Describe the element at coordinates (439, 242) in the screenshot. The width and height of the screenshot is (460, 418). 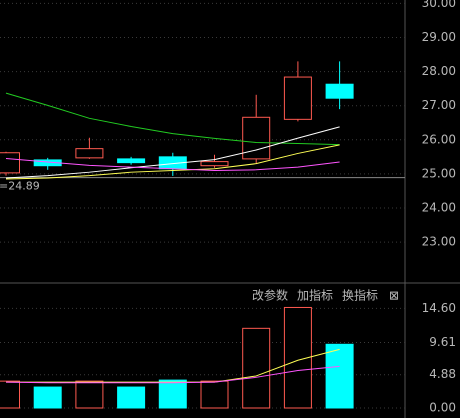
I see `y-tick-label: 23.00` at that location.